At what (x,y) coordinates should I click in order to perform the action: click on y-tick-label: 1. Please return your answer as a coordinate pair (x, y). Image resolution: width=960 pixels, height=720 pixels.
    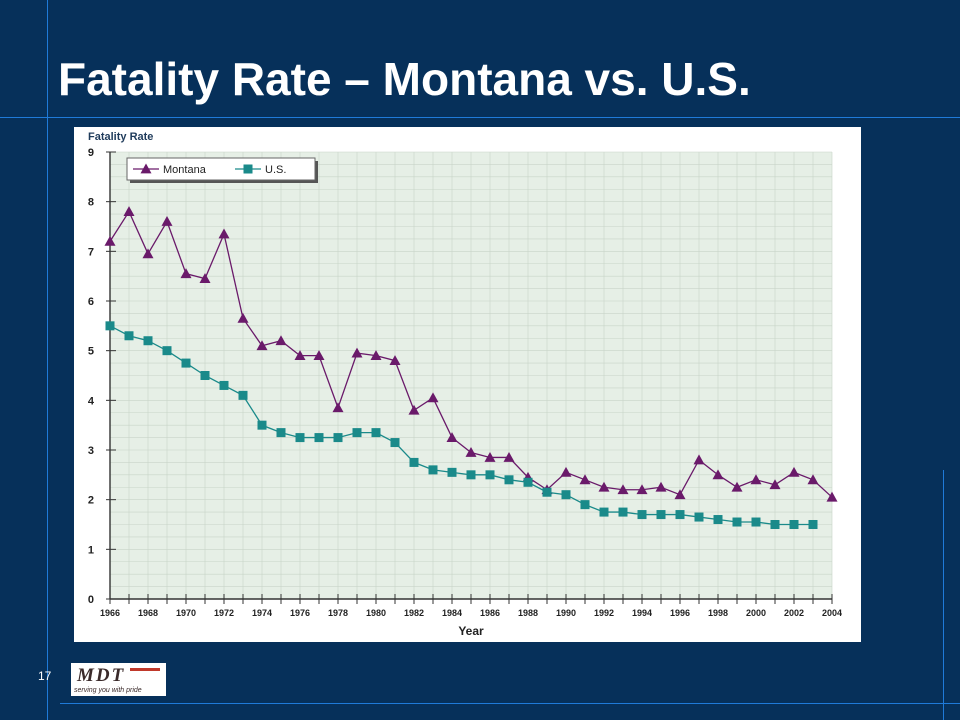
    Looking at the image, I should click on (91, 550).